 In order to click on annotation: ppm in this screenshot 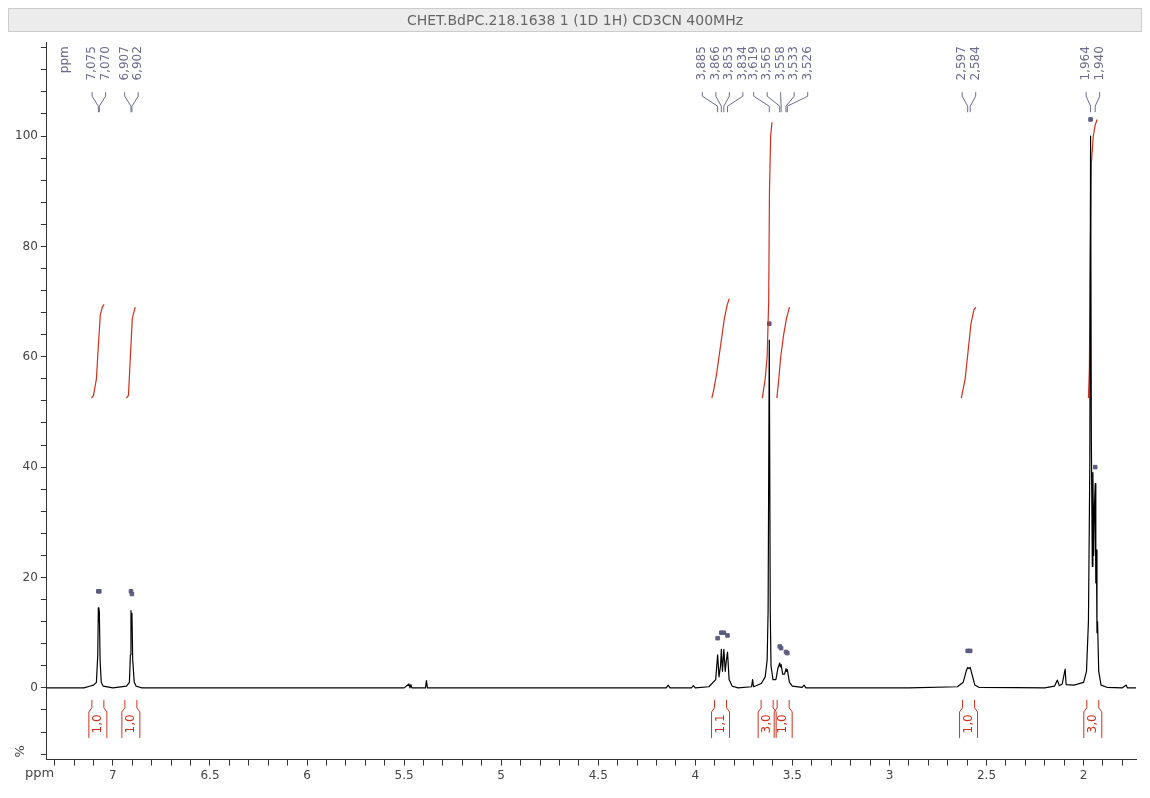, I will do `click(64, 60)`.